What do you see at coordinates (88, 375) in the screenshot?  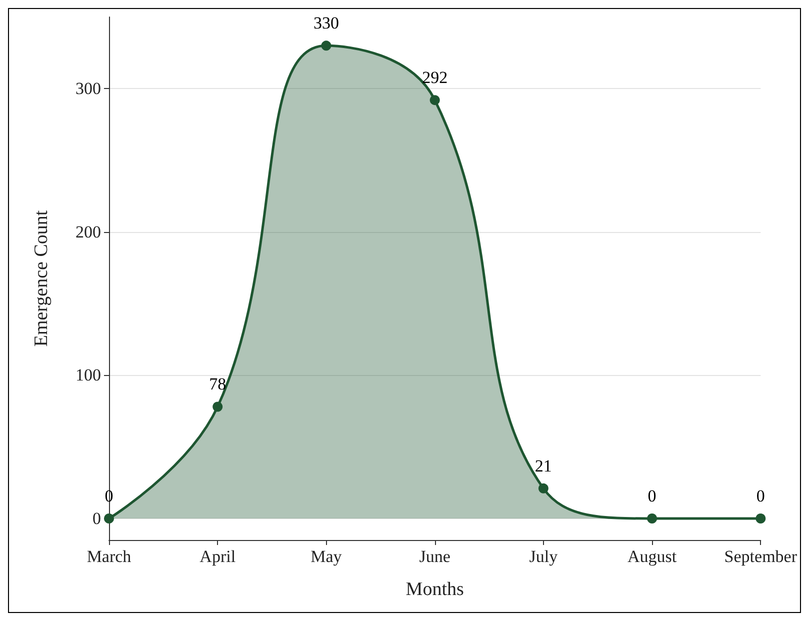 I see `y-tick-label: 100` at bounding box center [88, 375].